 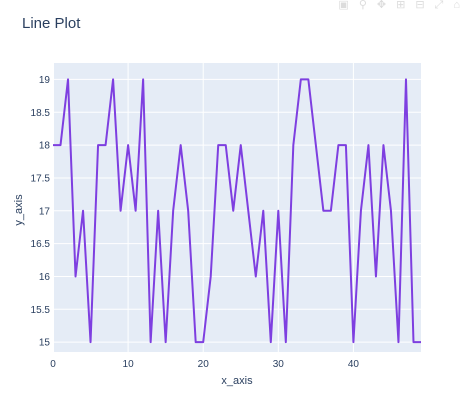 I want to click on x-tick-label: 0, so click(x=53, y=364).